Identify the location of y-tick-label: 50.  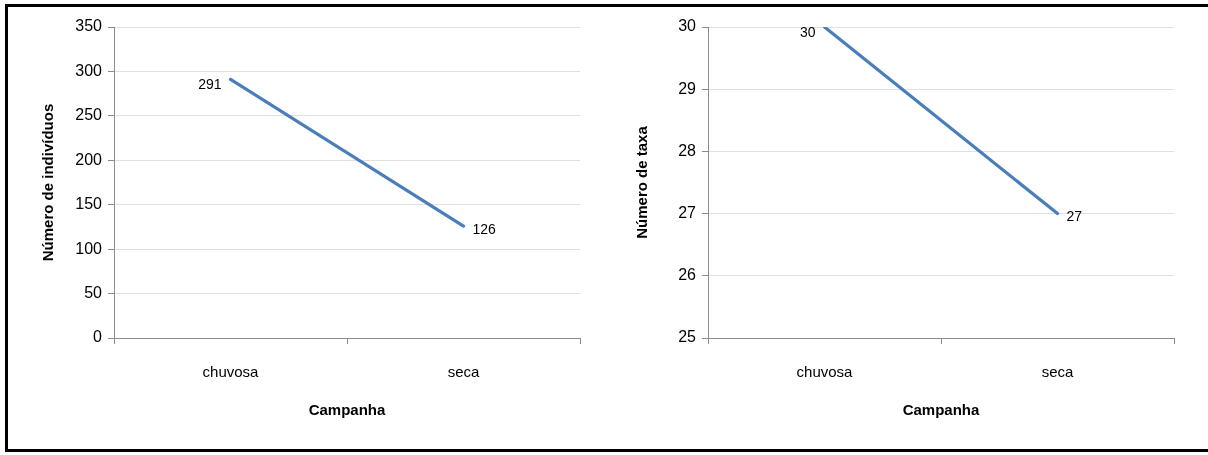
(93, 292).